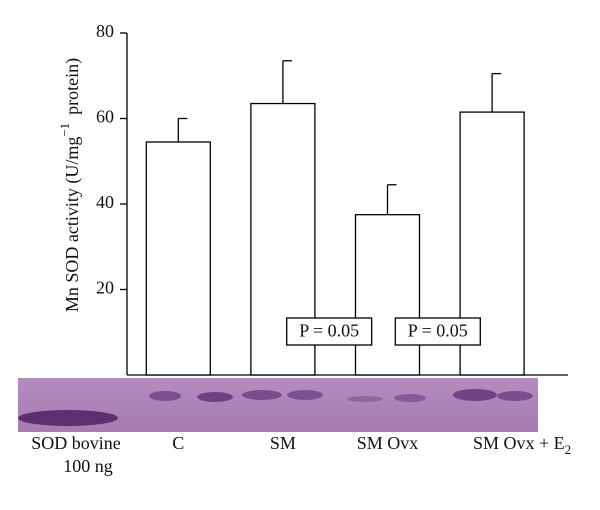 This screenshot has height=510, width=600. Describe the element at coordinates (76, 443) in the screenshot. I see `marker-label: SOD bovine` at that location.